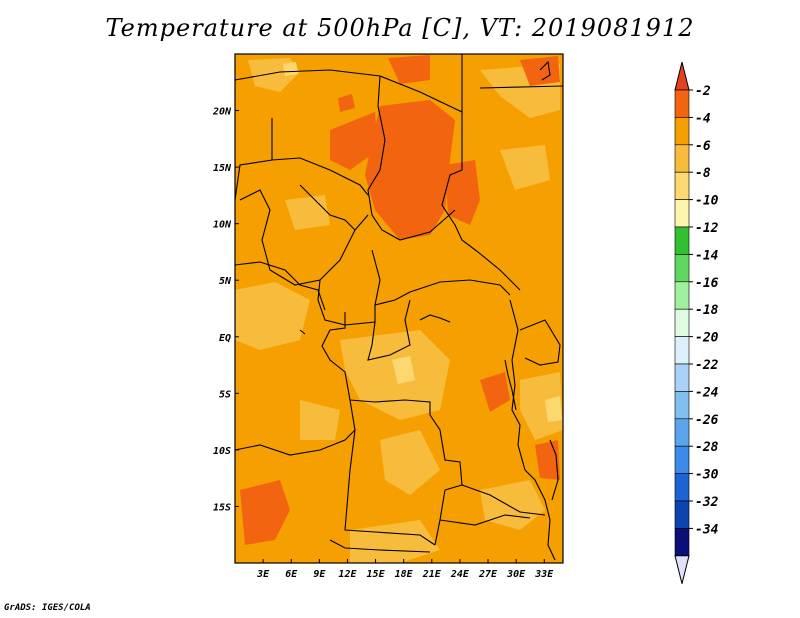 The width and height of the screenshot is (800, 618). I want to click on lat-tick-label: 15S, so click(222, 507).